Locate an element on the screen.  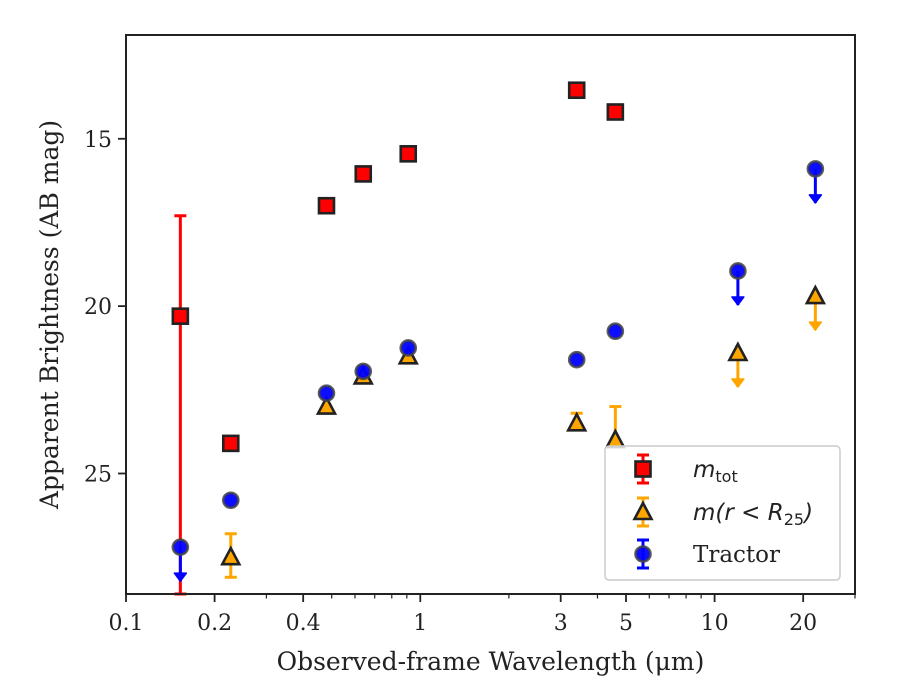
legend-square-marker is located at coordinates (643, 469).